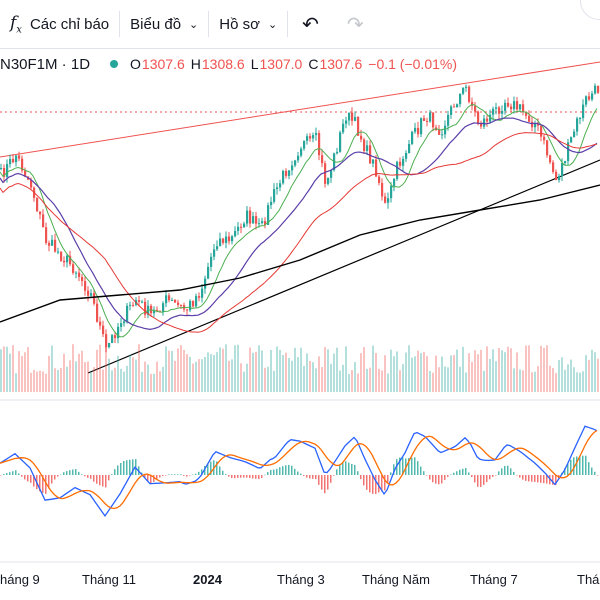  I want to click on profile-button: Hồ sơ ⌄, so click(248, 24).